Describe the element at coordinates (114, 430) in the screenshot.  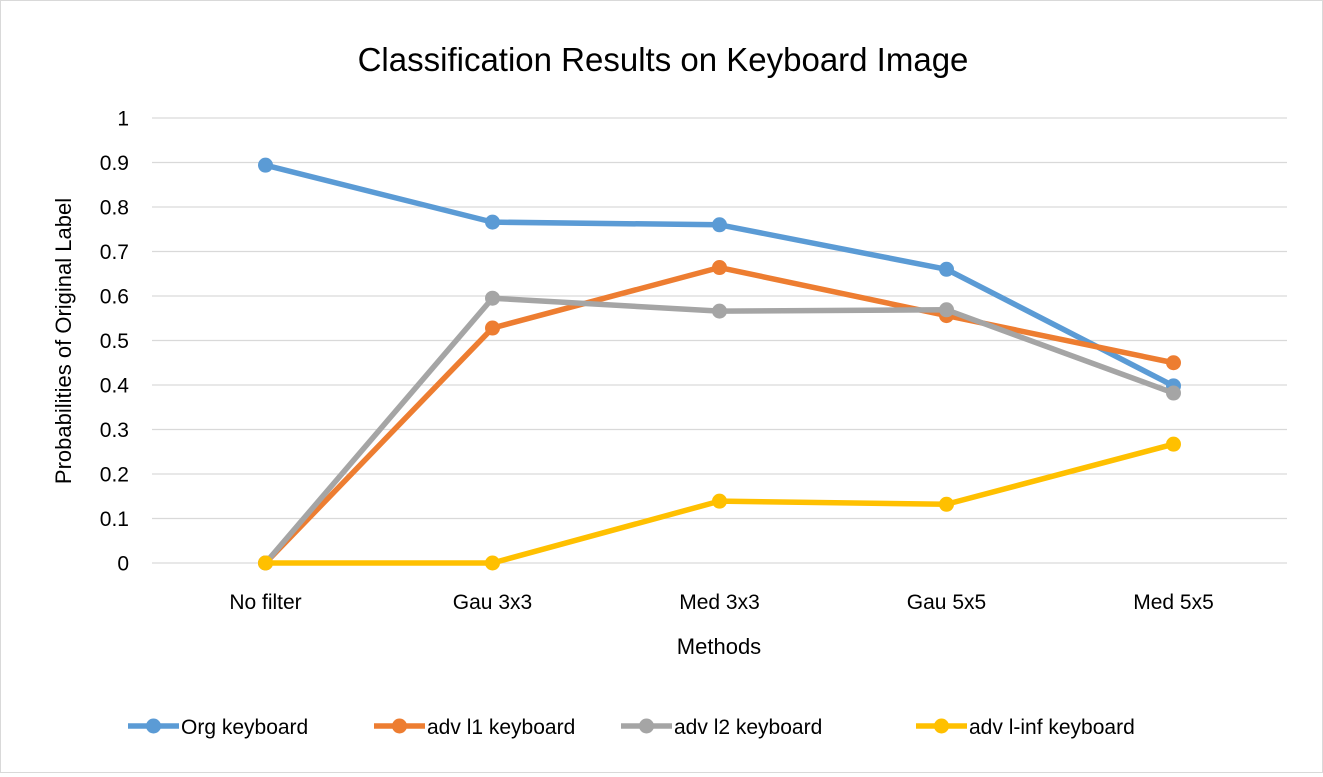
I see `y-tick-label: 0.3` at that location.